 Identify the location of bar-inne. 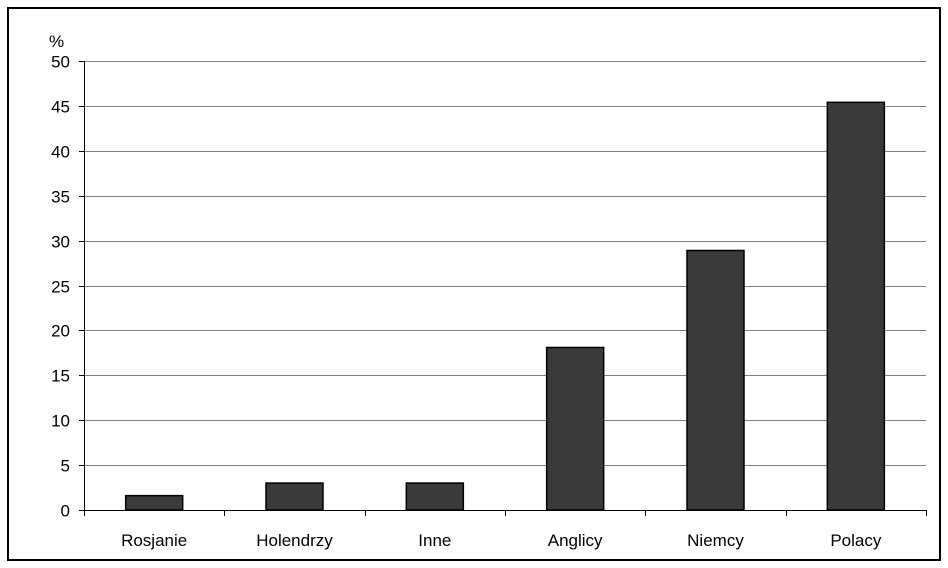
(435, 496).